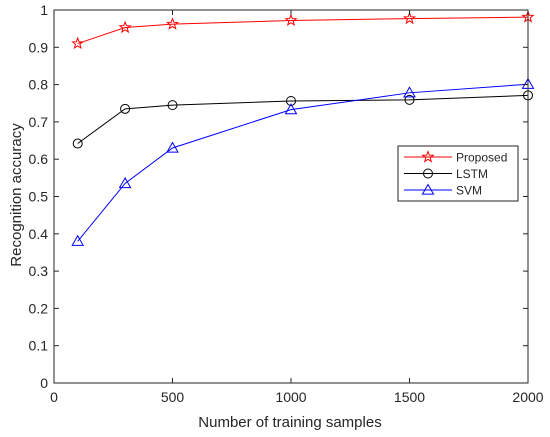 The height and width of the screenshot is (437, 550). I want to click on x-tick-label: 500, so click(173, 397).